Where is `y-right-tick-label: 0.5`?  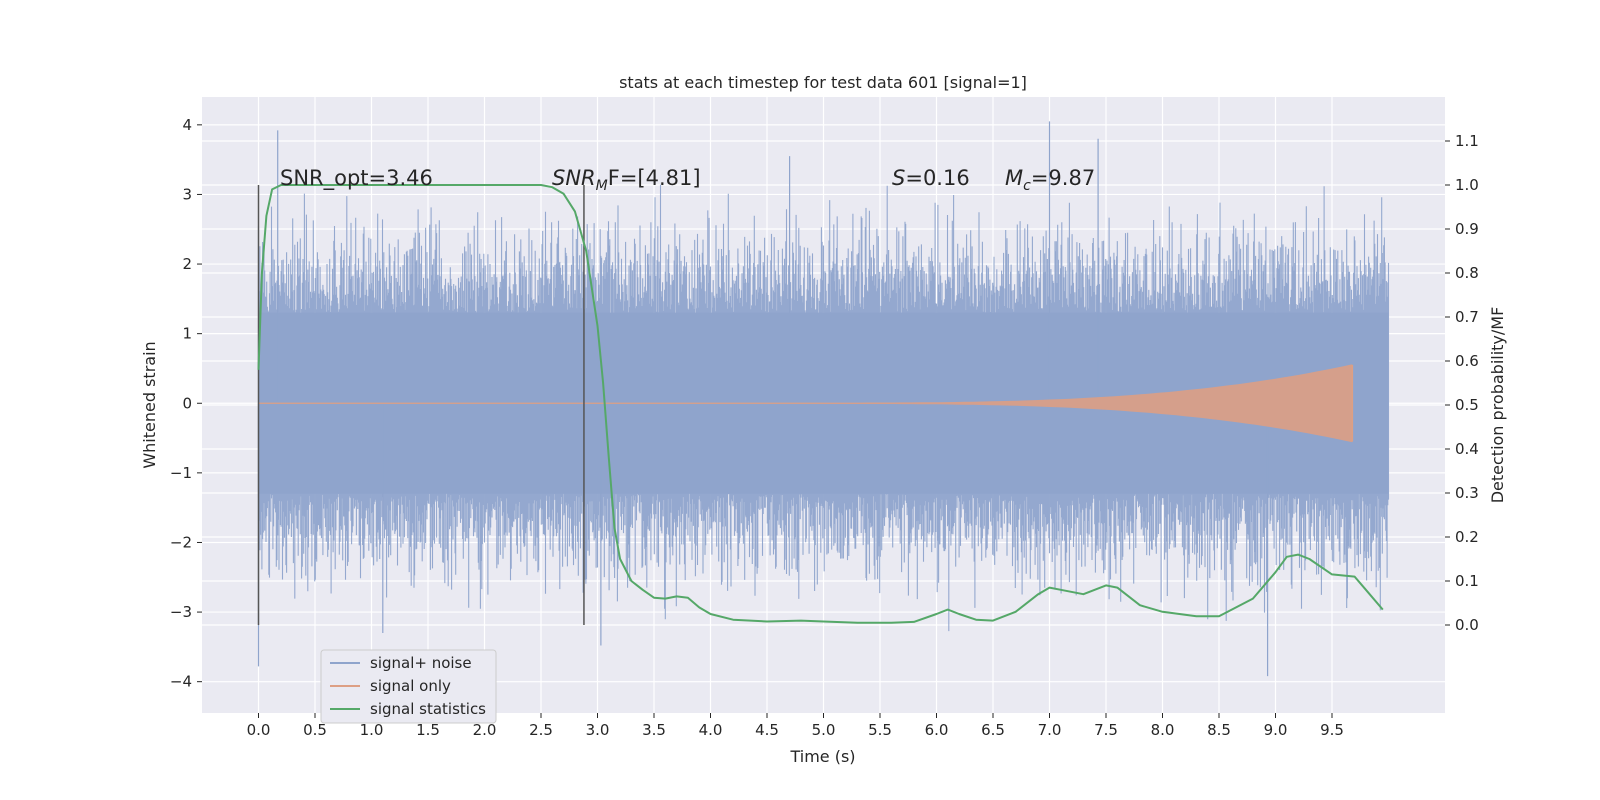 y-right-tick-label: 0.5 is located at coordinates (1467, 405).